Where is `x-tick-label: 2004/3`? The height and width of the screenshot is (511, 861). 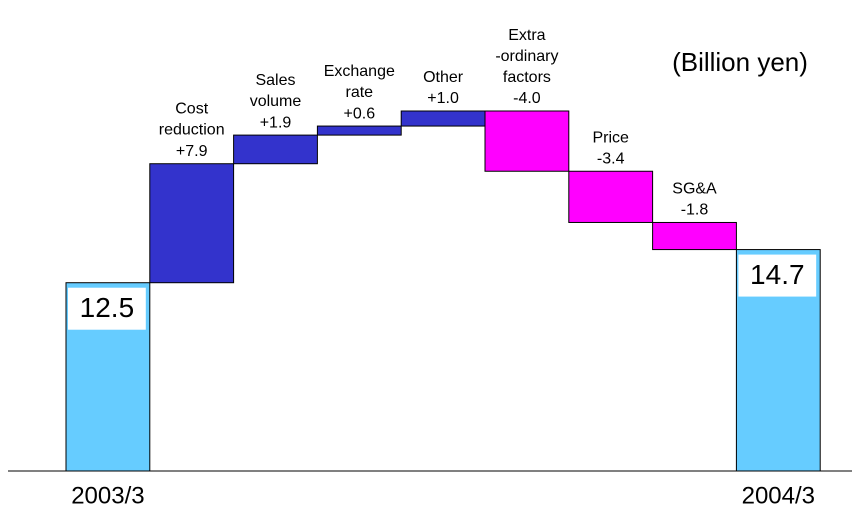
x-tick-label: 2004/3 is located at coordinates (778, 495).